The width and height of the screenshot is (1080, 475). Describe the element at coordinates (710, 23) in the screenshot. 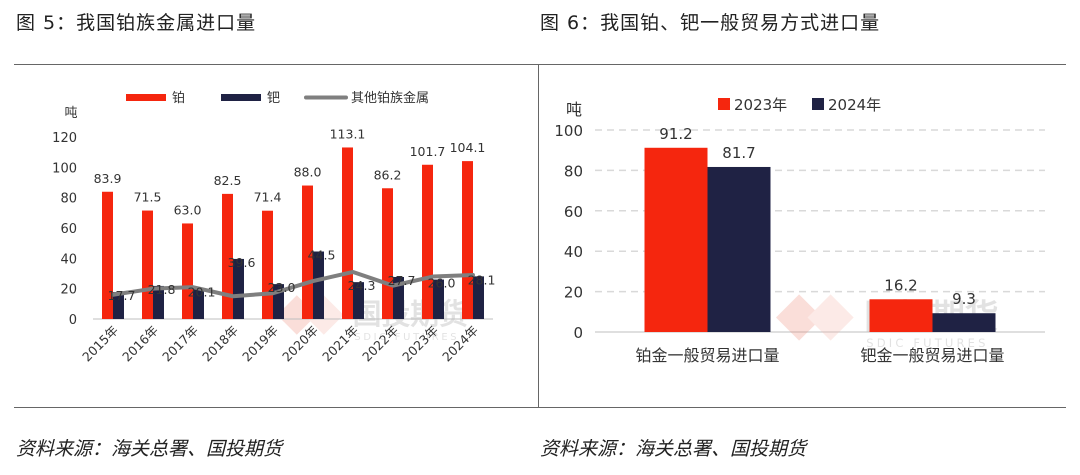

I see `figure-6-title: 图 6：我国铂、钯一般贸易方式进口量` at that location.